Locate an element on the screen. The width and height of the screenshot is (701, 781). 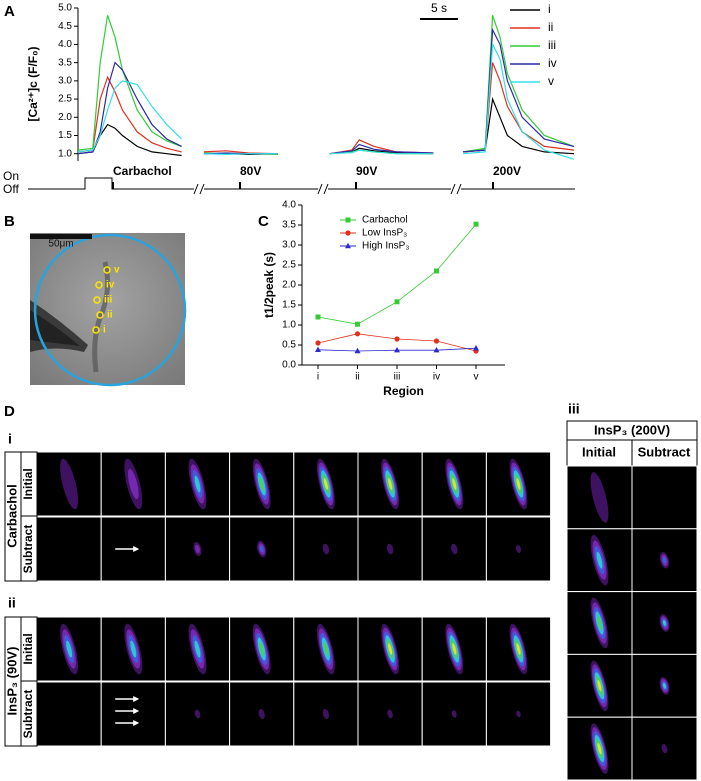
column-label: Initial is located at coordinates (599, 451).